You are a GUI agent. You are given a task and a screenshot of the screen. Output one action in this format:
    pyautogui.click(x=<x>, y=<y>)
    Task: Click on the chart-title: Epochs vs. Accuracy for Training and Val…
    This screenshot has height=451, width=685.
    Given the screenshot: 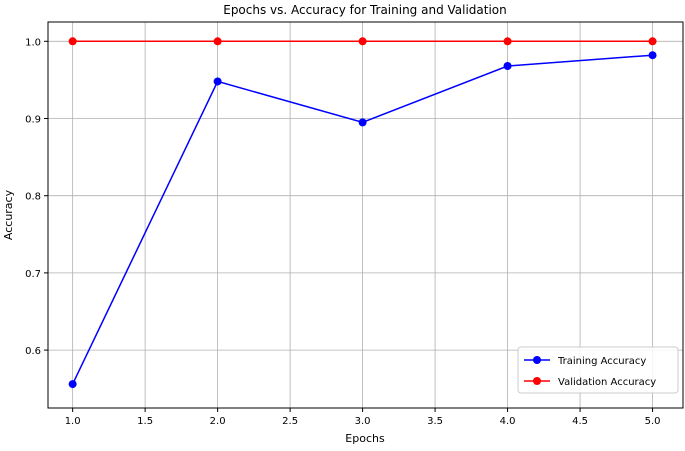 What is the action you would take?
    pyautogui.click(x=365, y=10)
    